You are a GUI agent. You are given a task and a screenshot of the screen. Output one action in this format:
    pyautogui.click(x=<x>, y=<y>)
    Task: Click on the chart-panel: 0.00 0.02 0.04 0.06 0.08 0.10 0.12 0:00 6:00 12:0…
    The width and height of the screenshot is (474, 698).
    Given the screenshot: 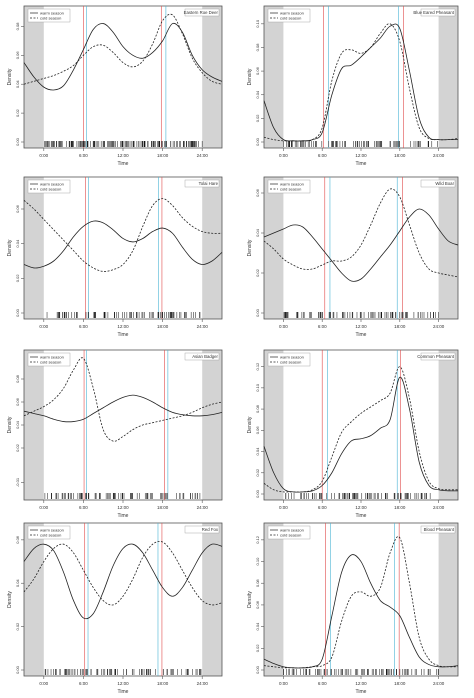 What is the action you would take?
    pyautogui.click(x=353, y=608)
    